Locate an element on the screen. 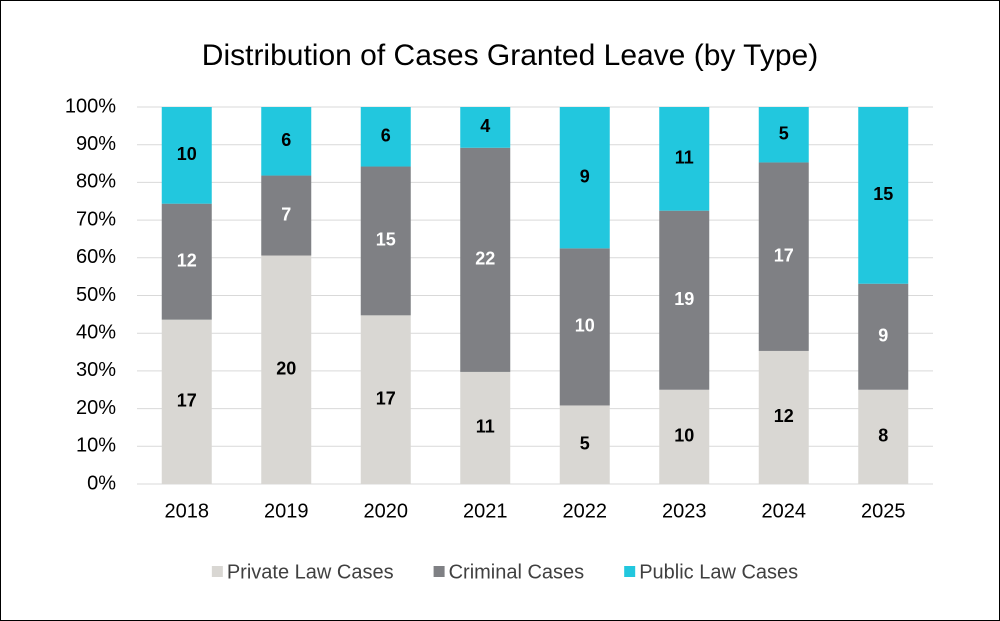 The image size is (1000, 621). y-tick-label: 0% is located at coordinates (101, 483).